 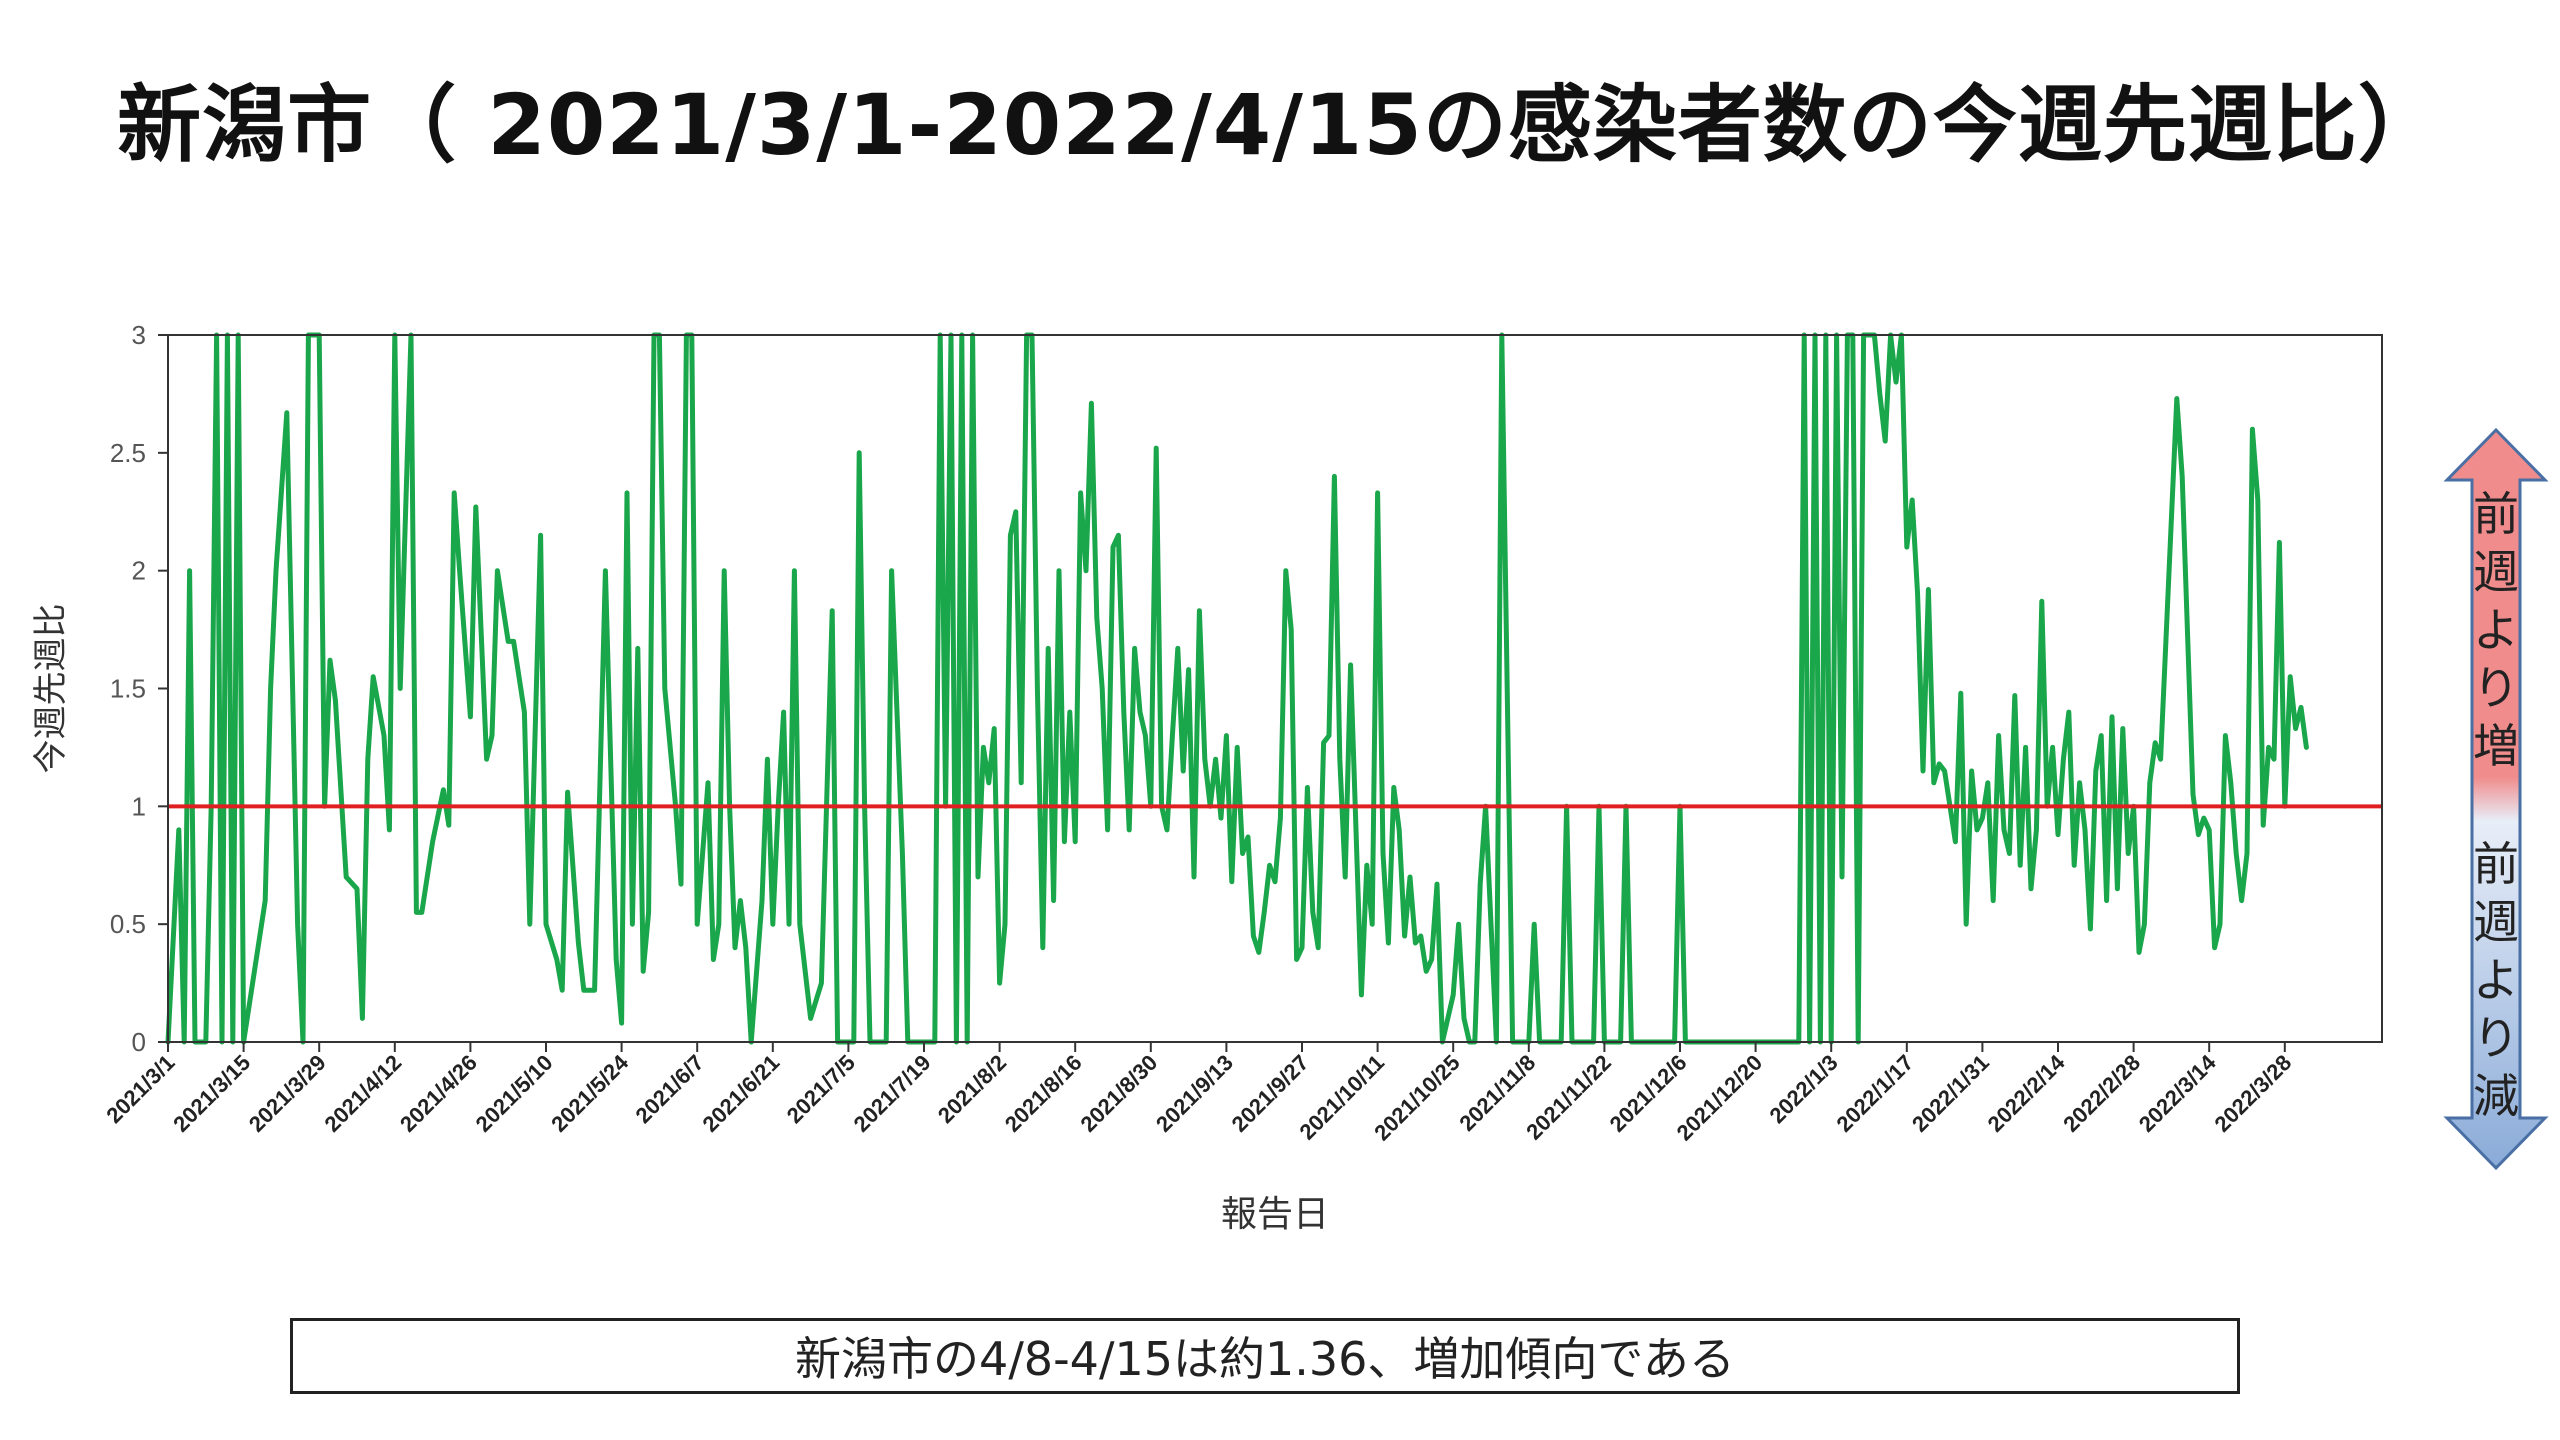 I want to click on increase-label: り, so click(x=2496, y=688).